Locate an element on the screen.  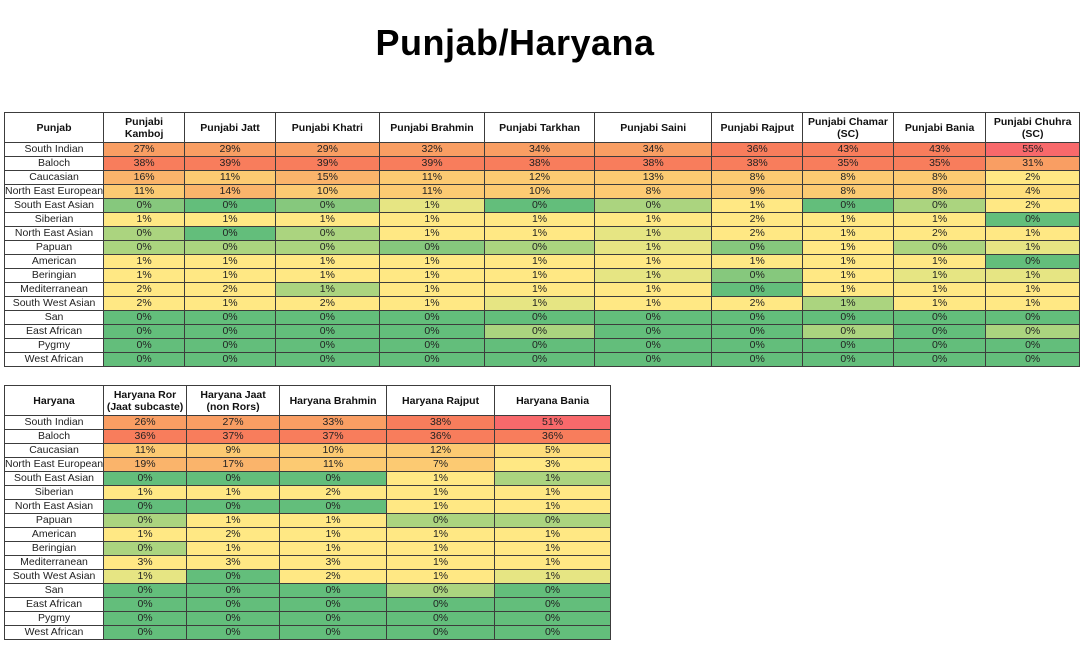
heatmap-cell: 55% is located at coordinates (1032, 149).